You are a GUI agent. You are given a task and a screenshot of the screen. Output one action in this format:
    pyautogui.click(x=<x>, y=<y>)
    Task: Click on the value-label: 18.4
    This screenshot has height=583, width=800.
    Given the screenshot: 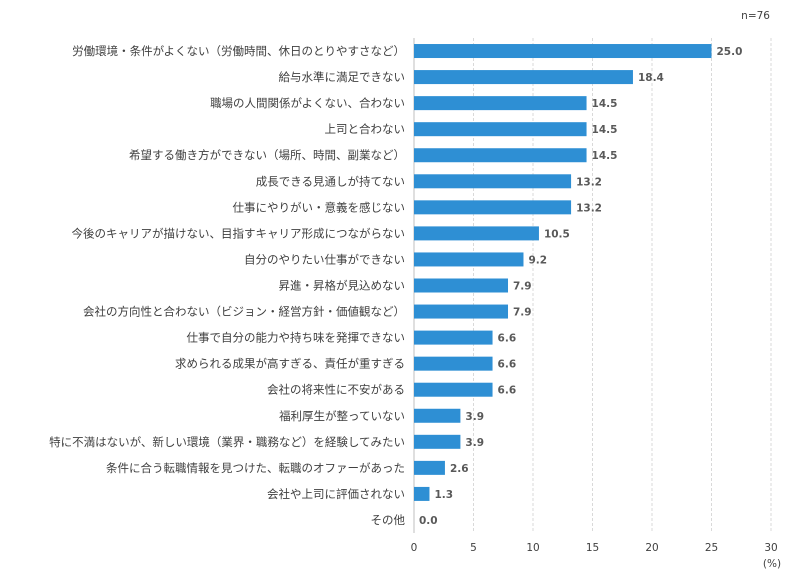 What is the action you would take?
    pyautogui.click(x=651, y=78)
    